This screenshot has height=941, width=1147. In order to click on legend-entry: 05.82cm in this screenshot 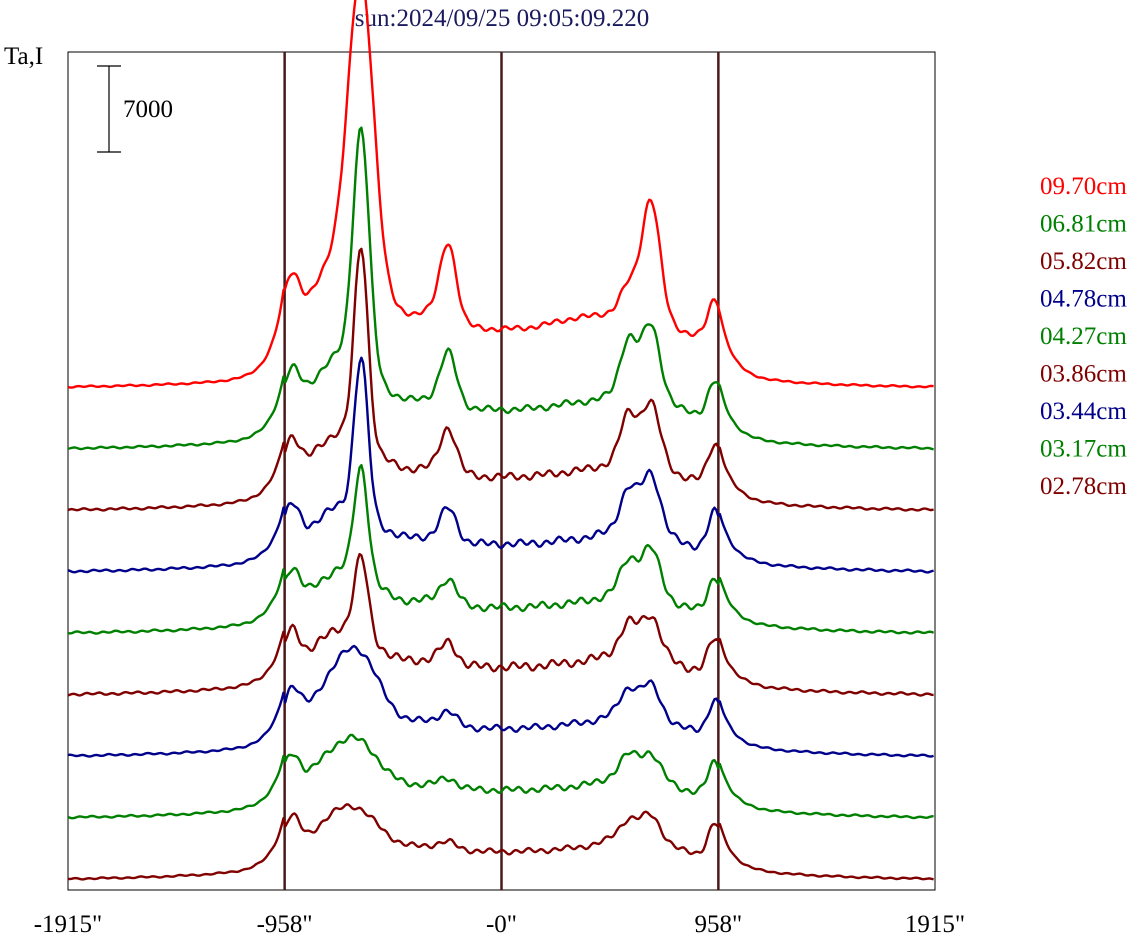, I will do `click(1083, 261)`.